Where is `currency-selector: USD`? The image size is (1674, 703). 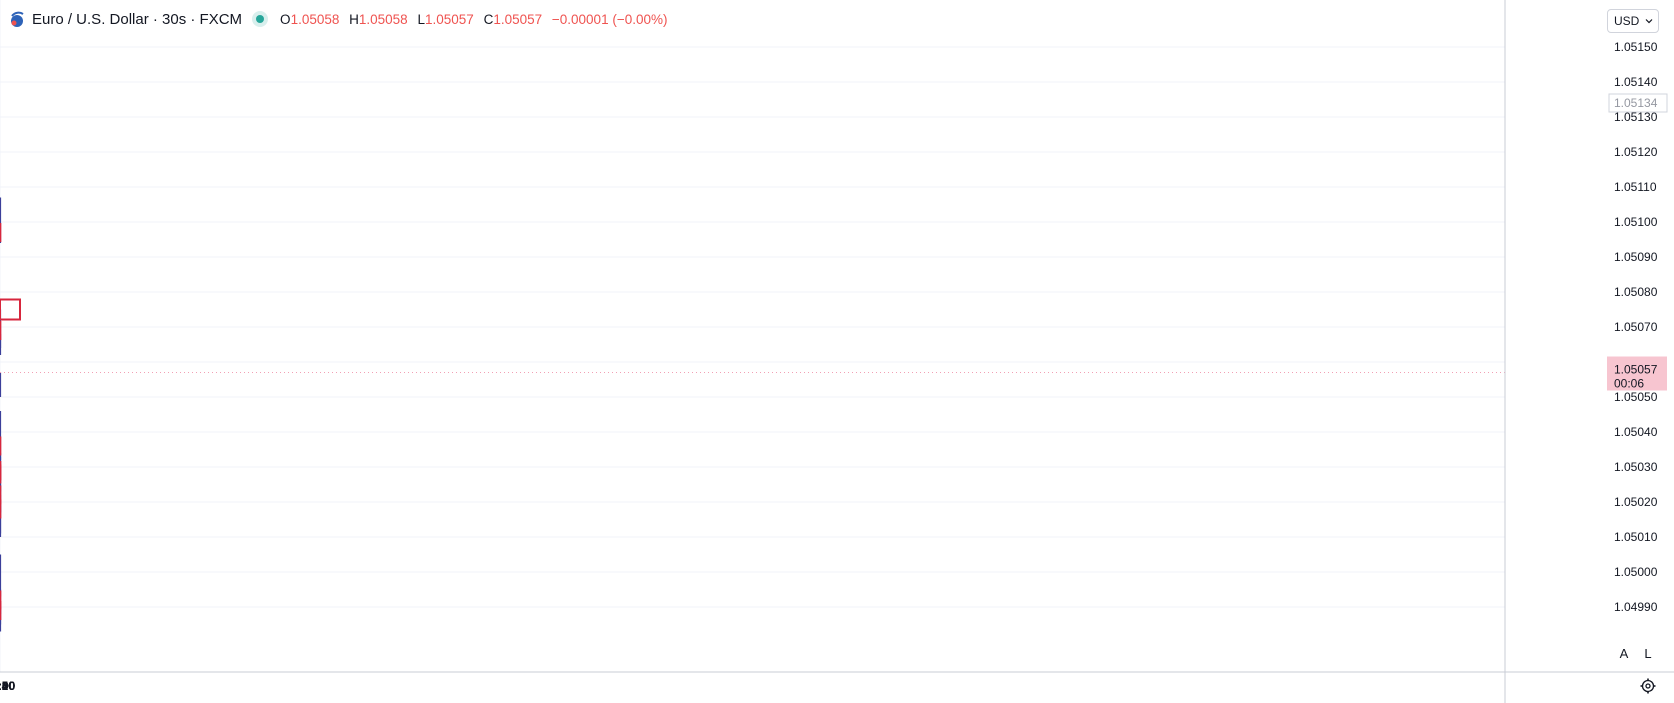 currency-selector: USD is located at coordinates (1633, 21).